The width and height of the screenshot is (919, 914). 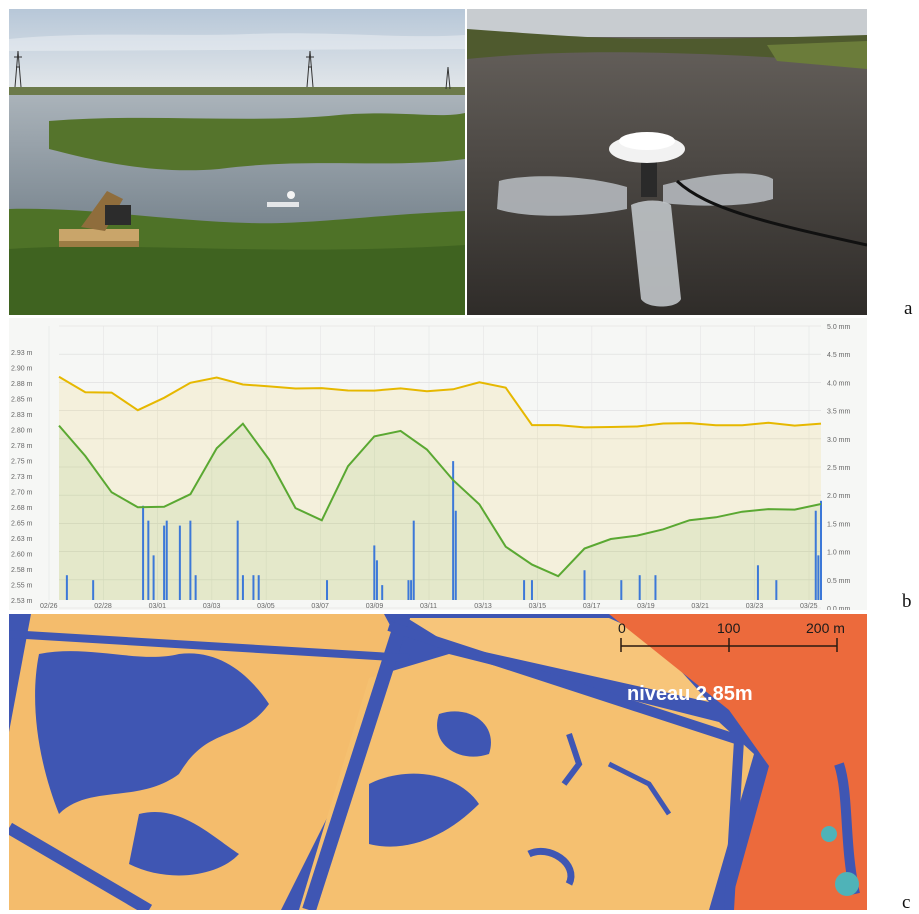 What do you see at coordinates (99, 219) in the screenshot?
I see `pallet-station` at bounding box center [99, 219].